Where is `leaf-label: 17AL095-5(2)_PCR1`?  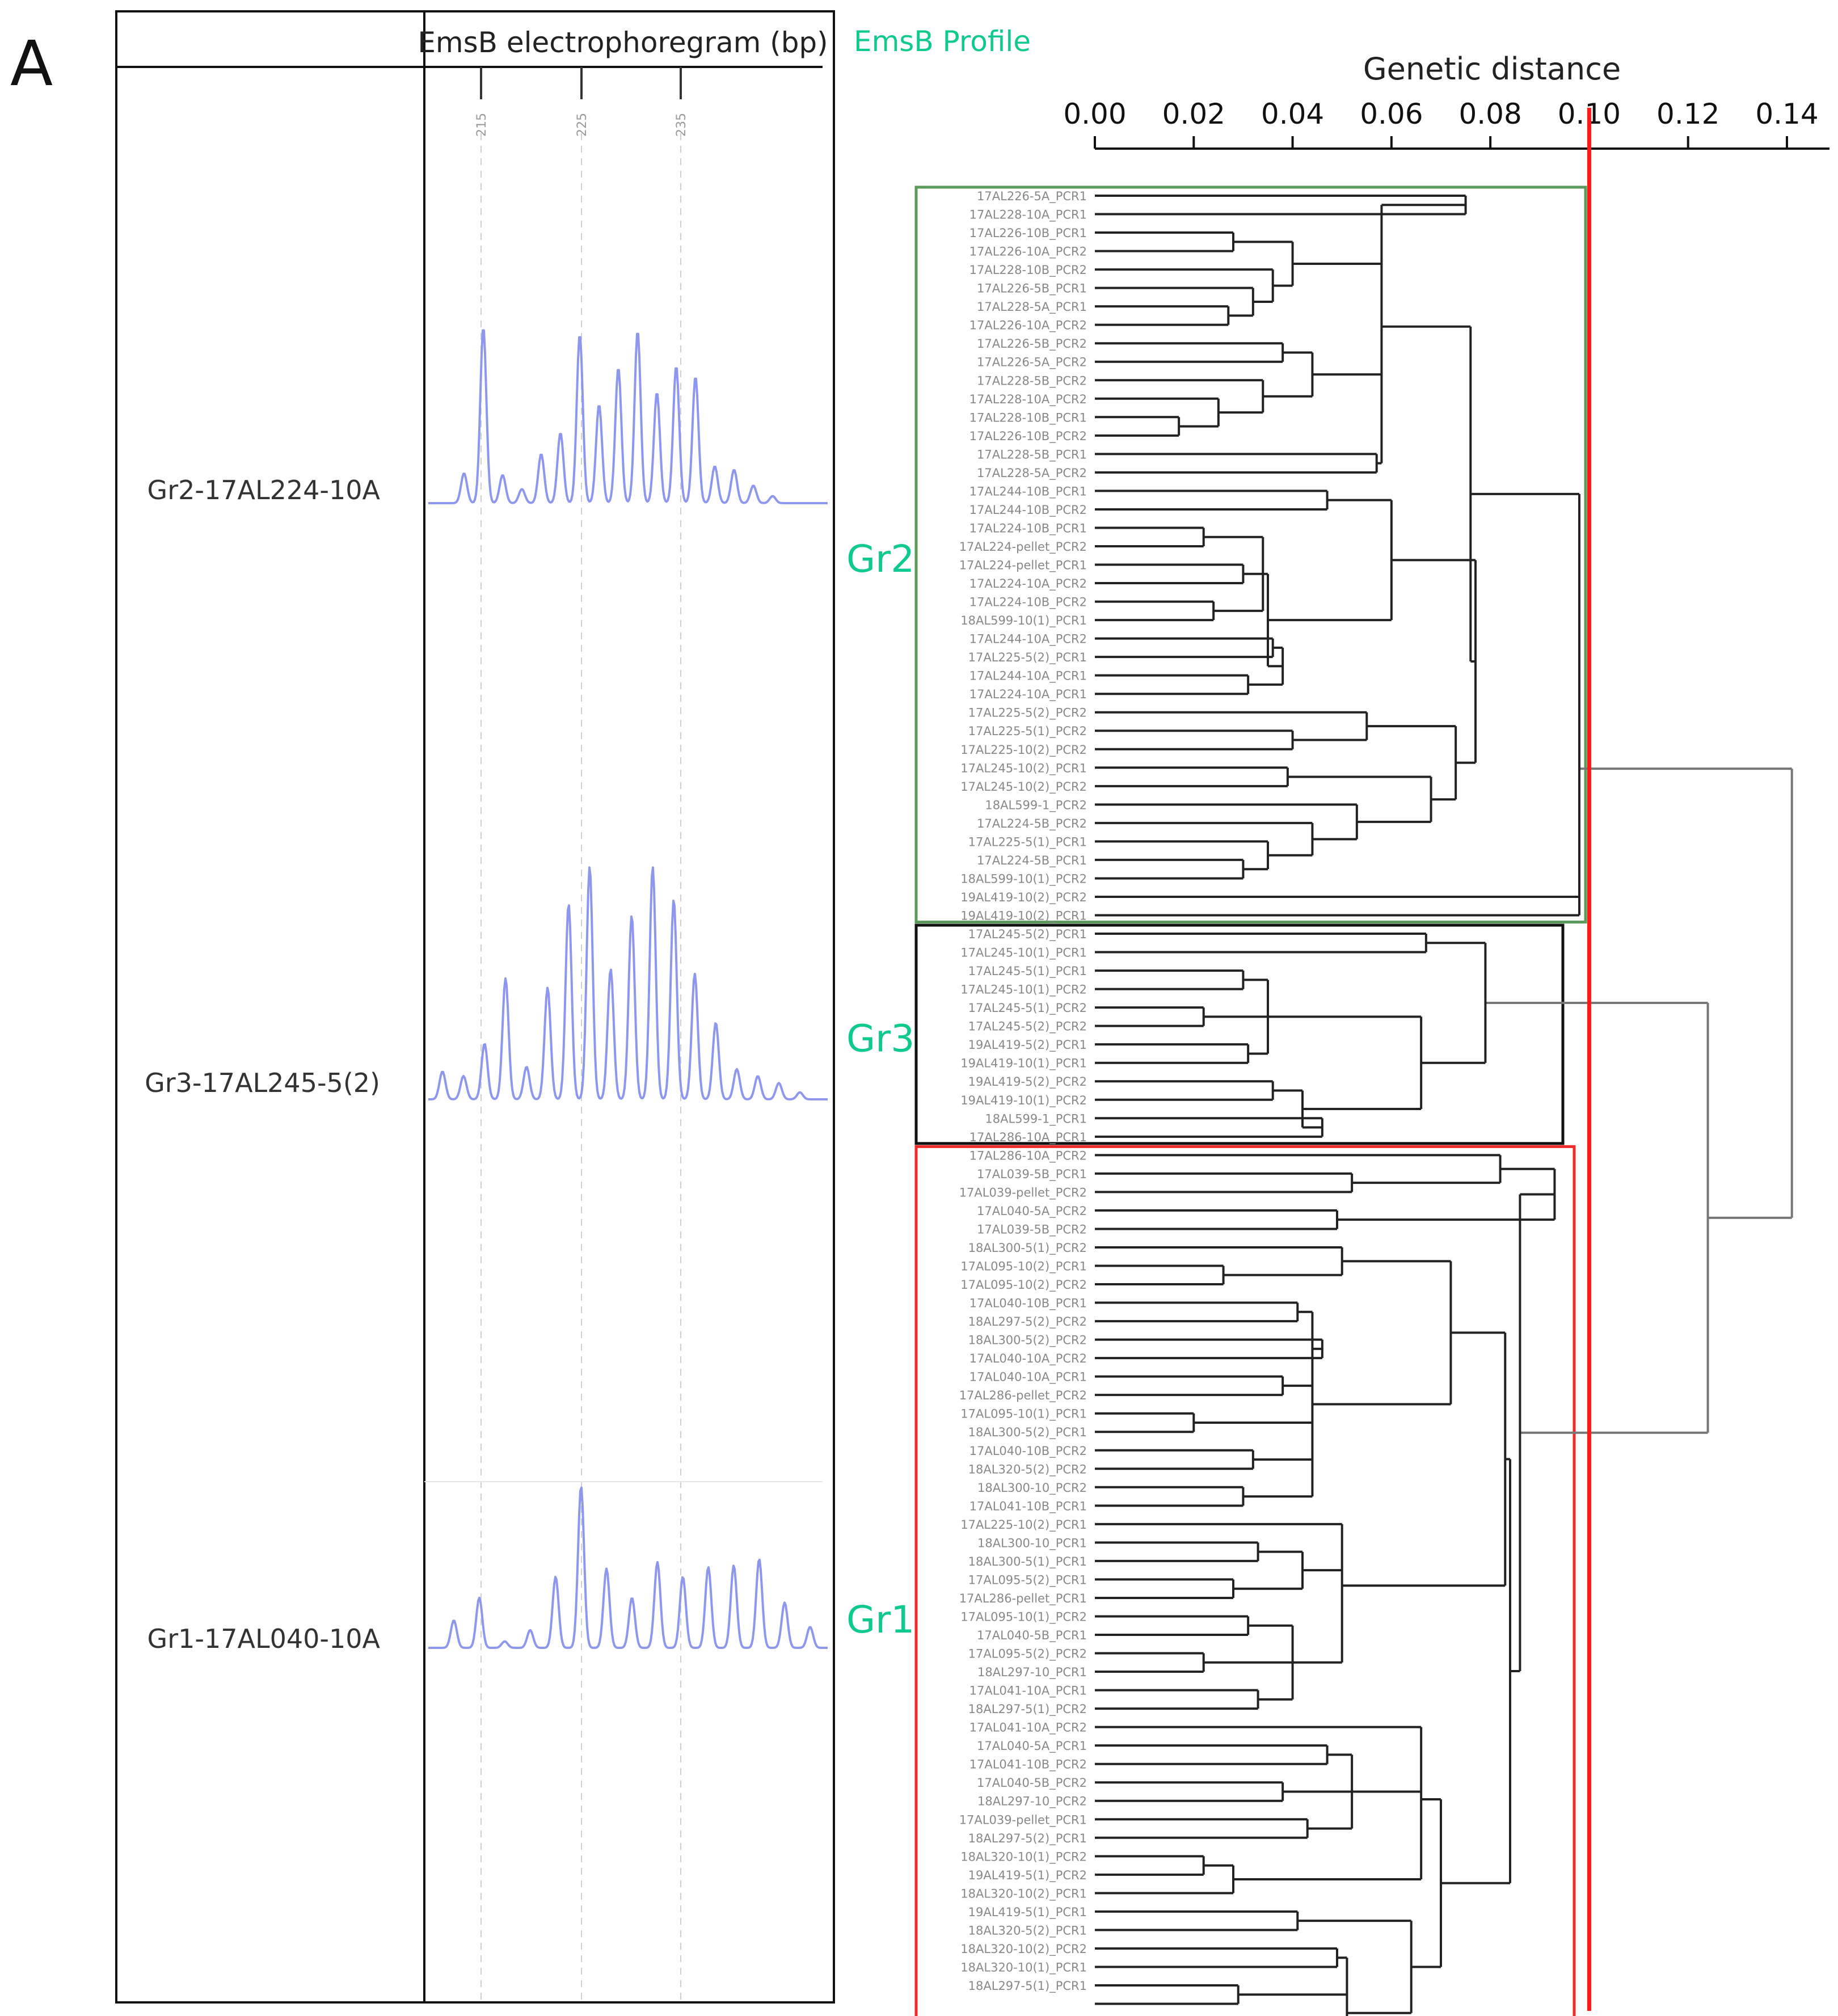
leaf-label: 17AL095-5(2)_PCR1 is located at coordinates (1027, 1580).